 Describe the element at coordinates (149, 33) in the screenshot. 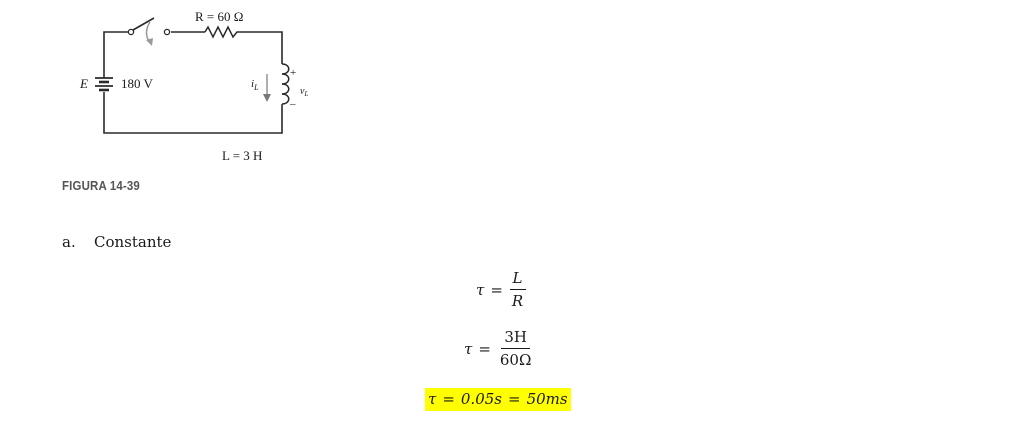

I see `switch-arrow-icon` at that location.